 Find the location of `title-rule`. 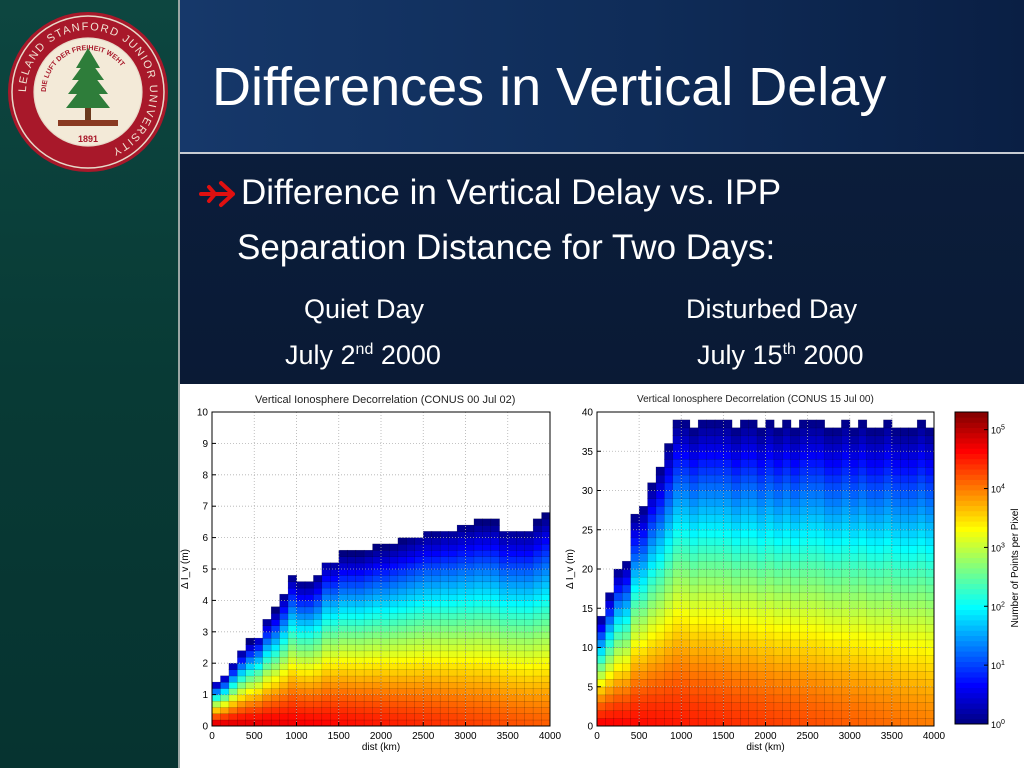

title-rule is located at coordinates (602, 153).